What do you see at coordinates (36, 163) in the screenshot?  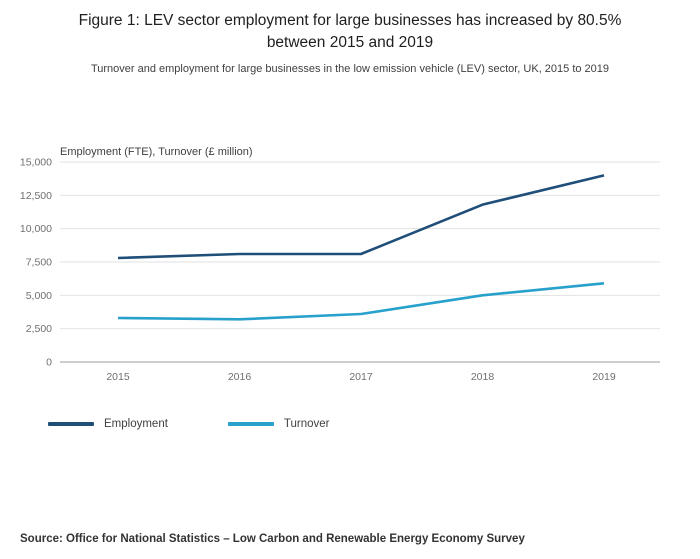 I see `y-tick-label: 15,000` at bounding box center [36, 163].